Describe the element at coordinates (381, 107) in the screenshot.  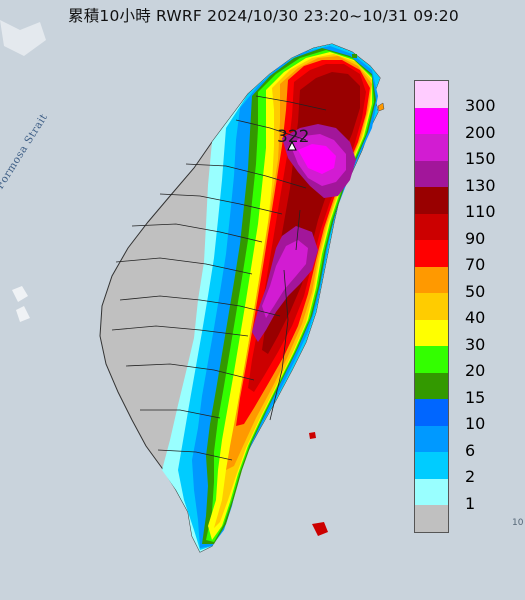
I see `island-guishan` at that location.